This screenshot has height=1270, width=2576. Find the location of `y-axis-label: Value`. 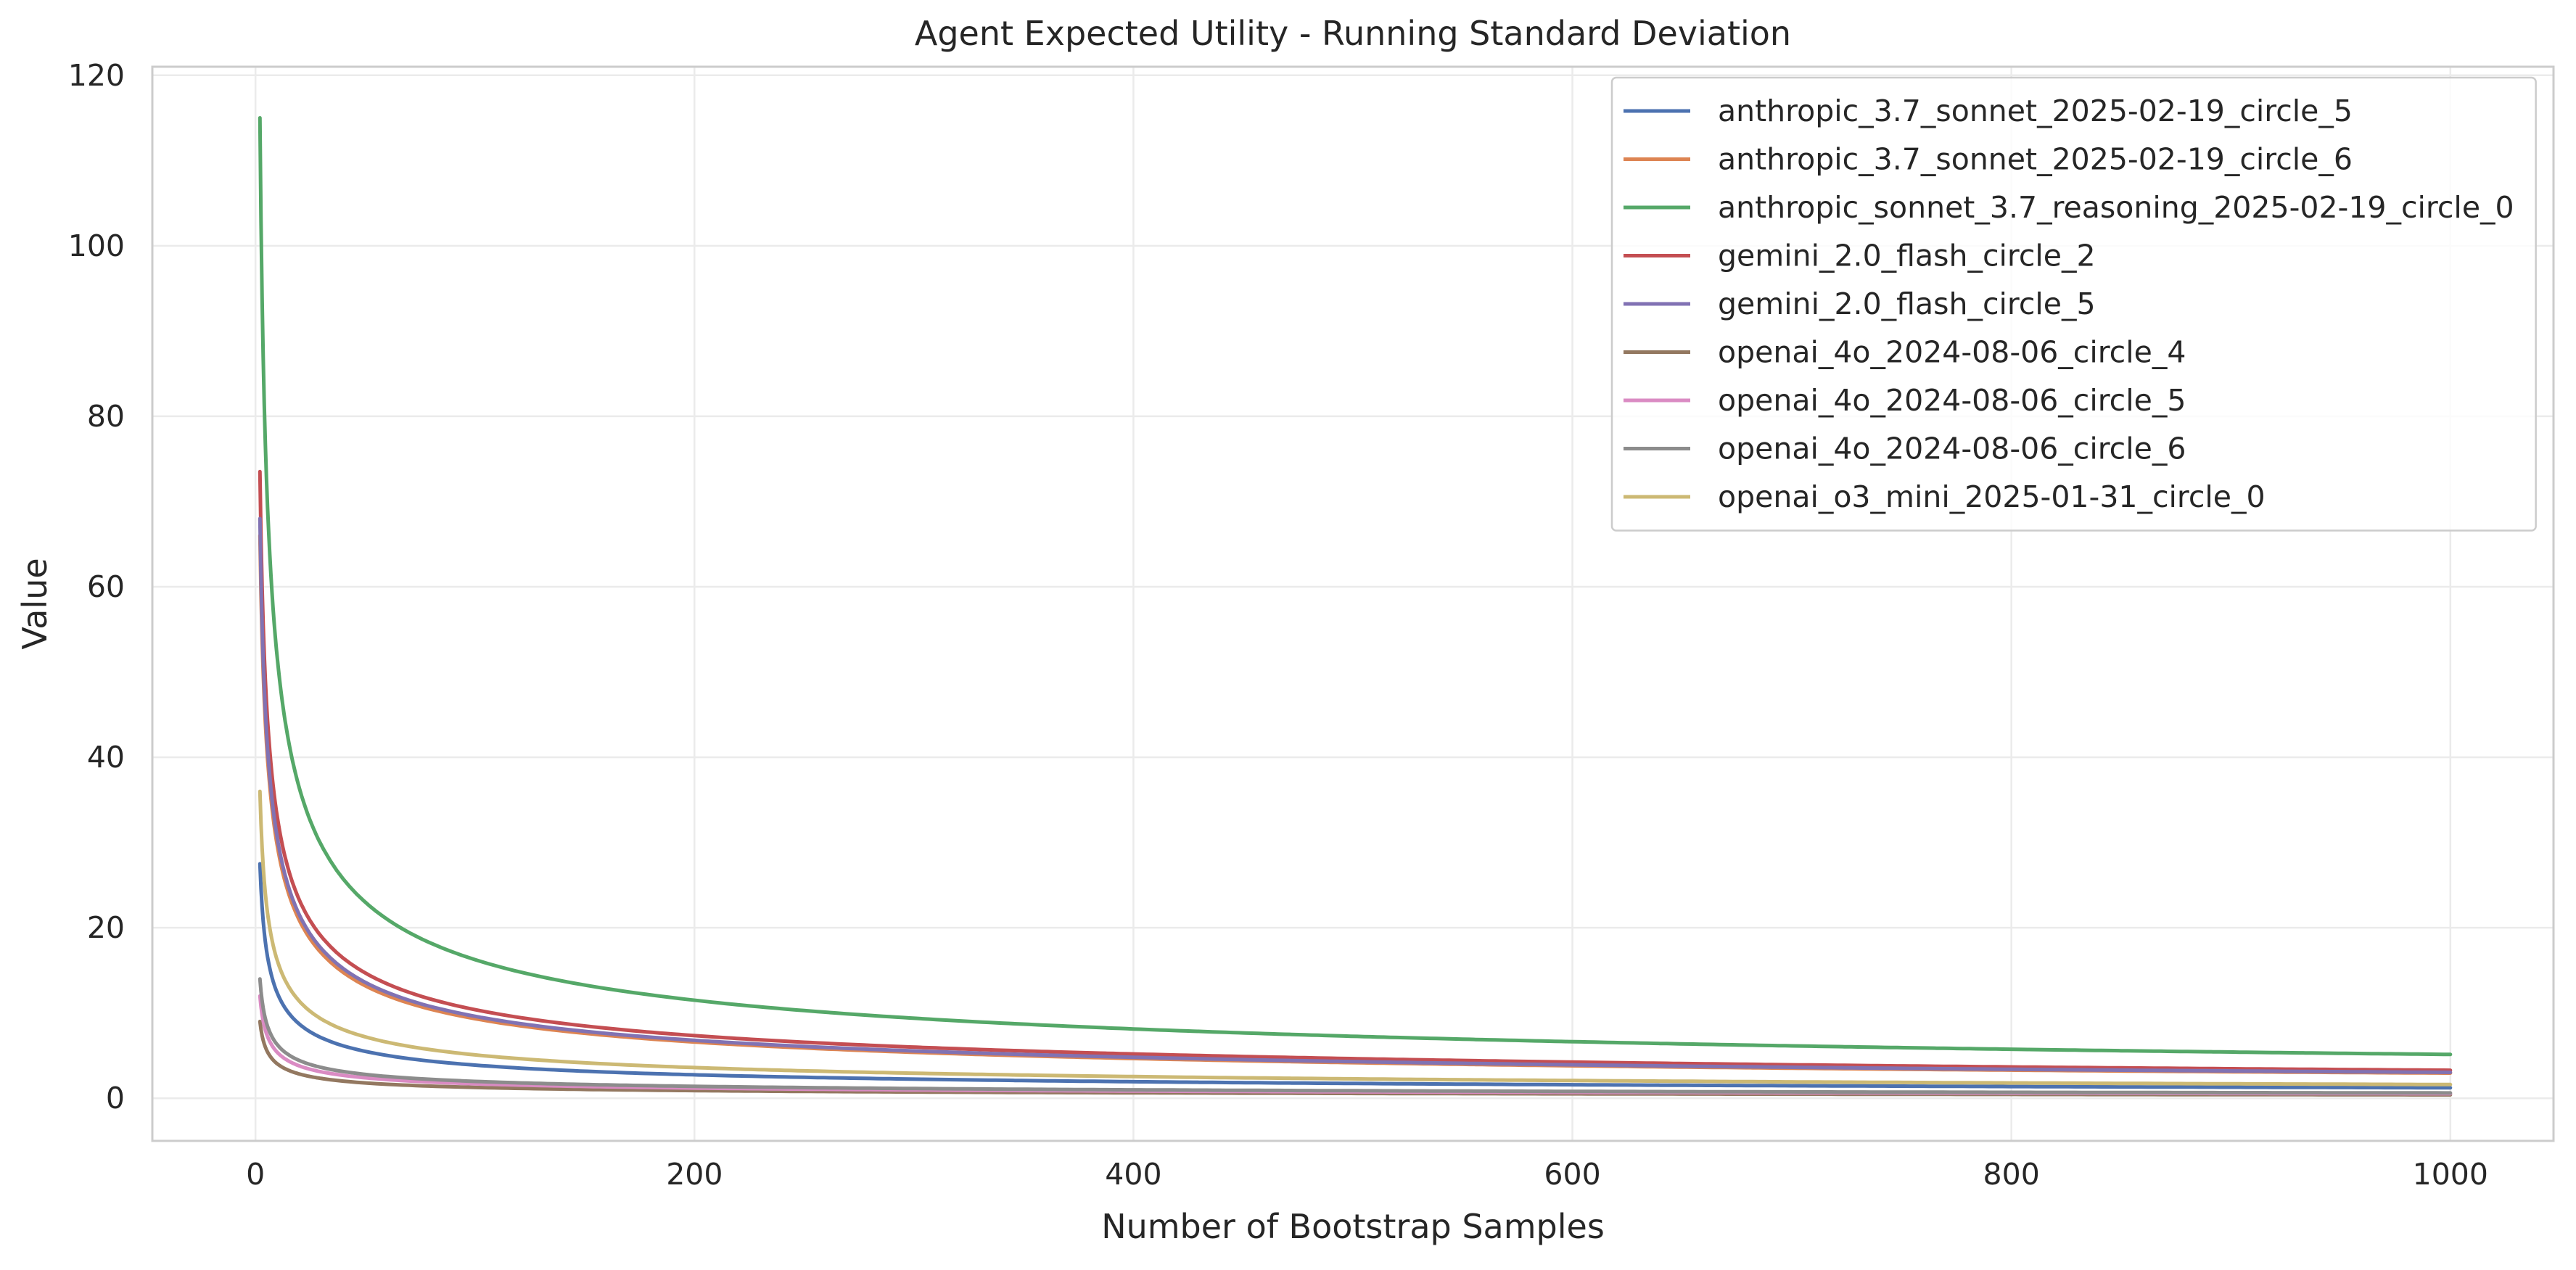

y-axis-label: Value is located at coordinates (34, 603).